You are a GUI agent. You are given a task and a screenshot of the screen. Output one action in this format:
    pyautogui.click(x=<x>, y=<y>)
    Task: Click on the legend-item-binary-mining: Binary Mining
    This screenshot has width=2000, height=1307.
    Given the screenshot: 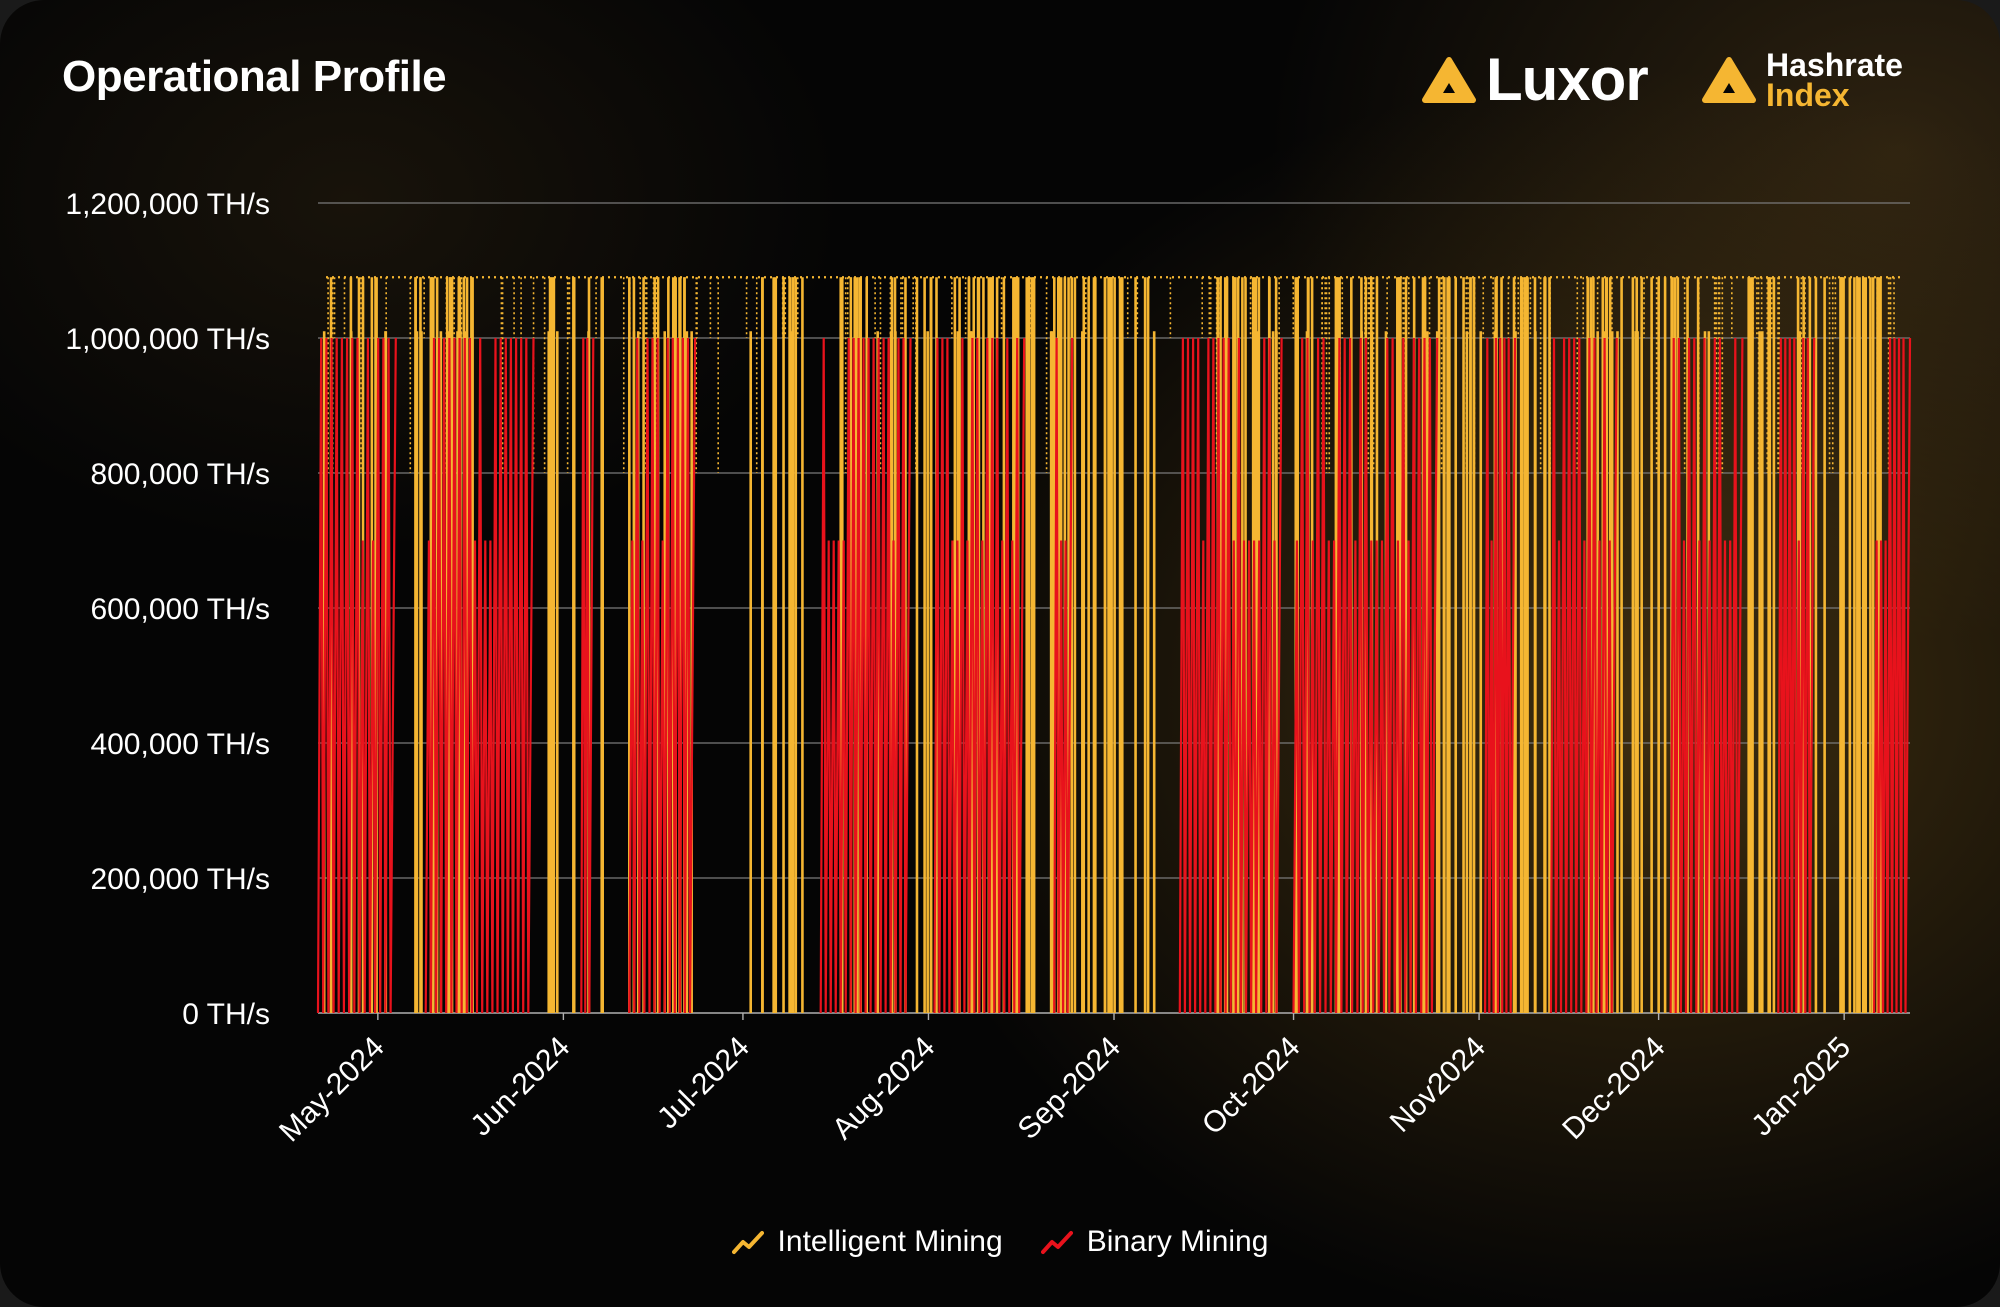 What is the action you would take?
    pyautogui.click(x=1154, y=1242)
    